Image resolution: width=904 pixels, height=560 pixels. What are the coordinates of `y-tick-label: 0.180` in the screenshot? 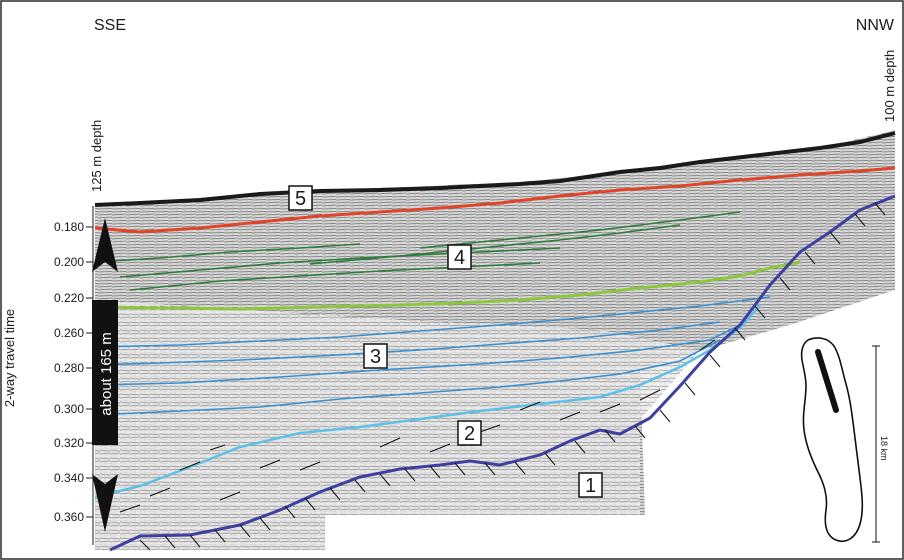 It's located at (69, 227).